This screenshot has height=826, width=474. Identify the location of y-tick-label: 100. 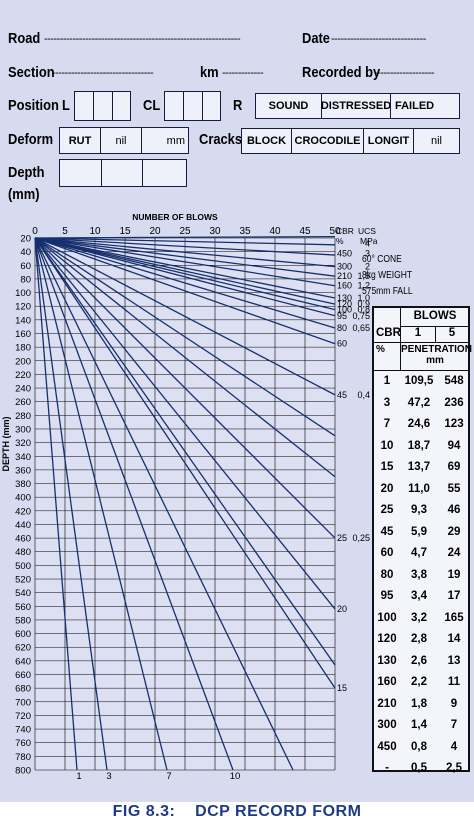
(23, 293).